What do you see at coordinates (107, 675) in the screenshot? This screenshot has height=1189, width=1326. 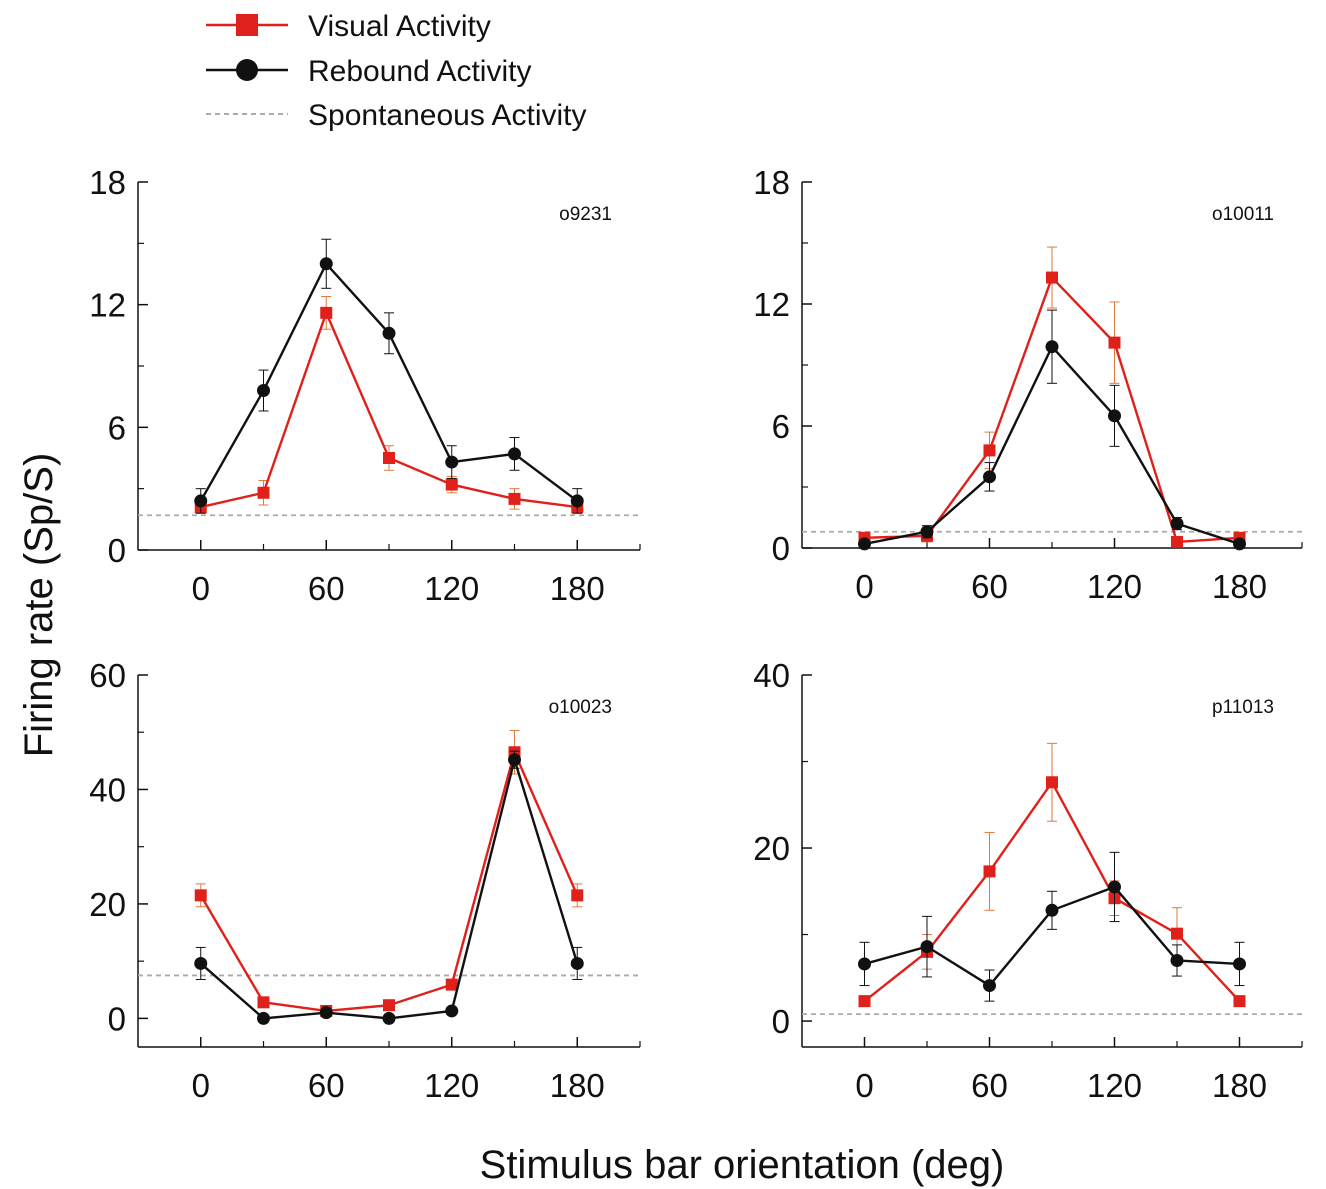 I see `y-tick-label: 60` at bounding box center [107, 675].